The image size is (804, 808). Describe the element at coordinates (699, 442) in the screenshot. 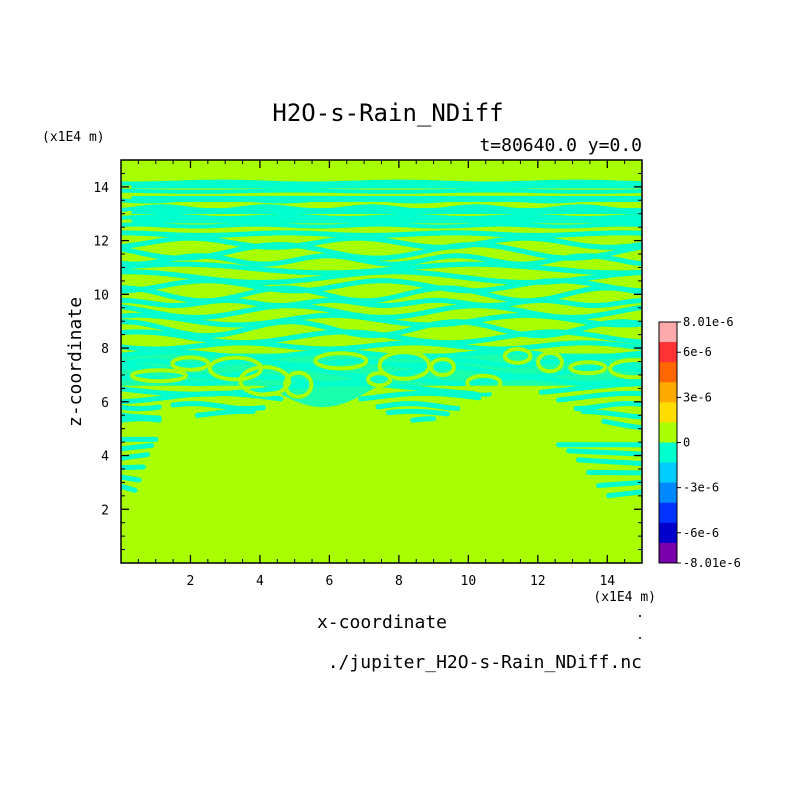

I see `colorbar: 8.01e-6 6e-6 3e-6 0 -3e-6 -6e-6 -8.01e-6` at that location.